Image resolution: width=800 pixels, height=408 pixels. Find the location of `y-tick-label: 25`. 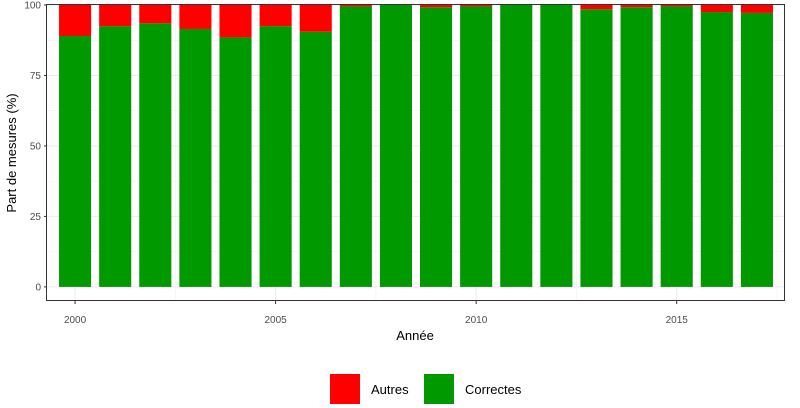

y-tick-label: 25 is located at coordinates (36, 217).